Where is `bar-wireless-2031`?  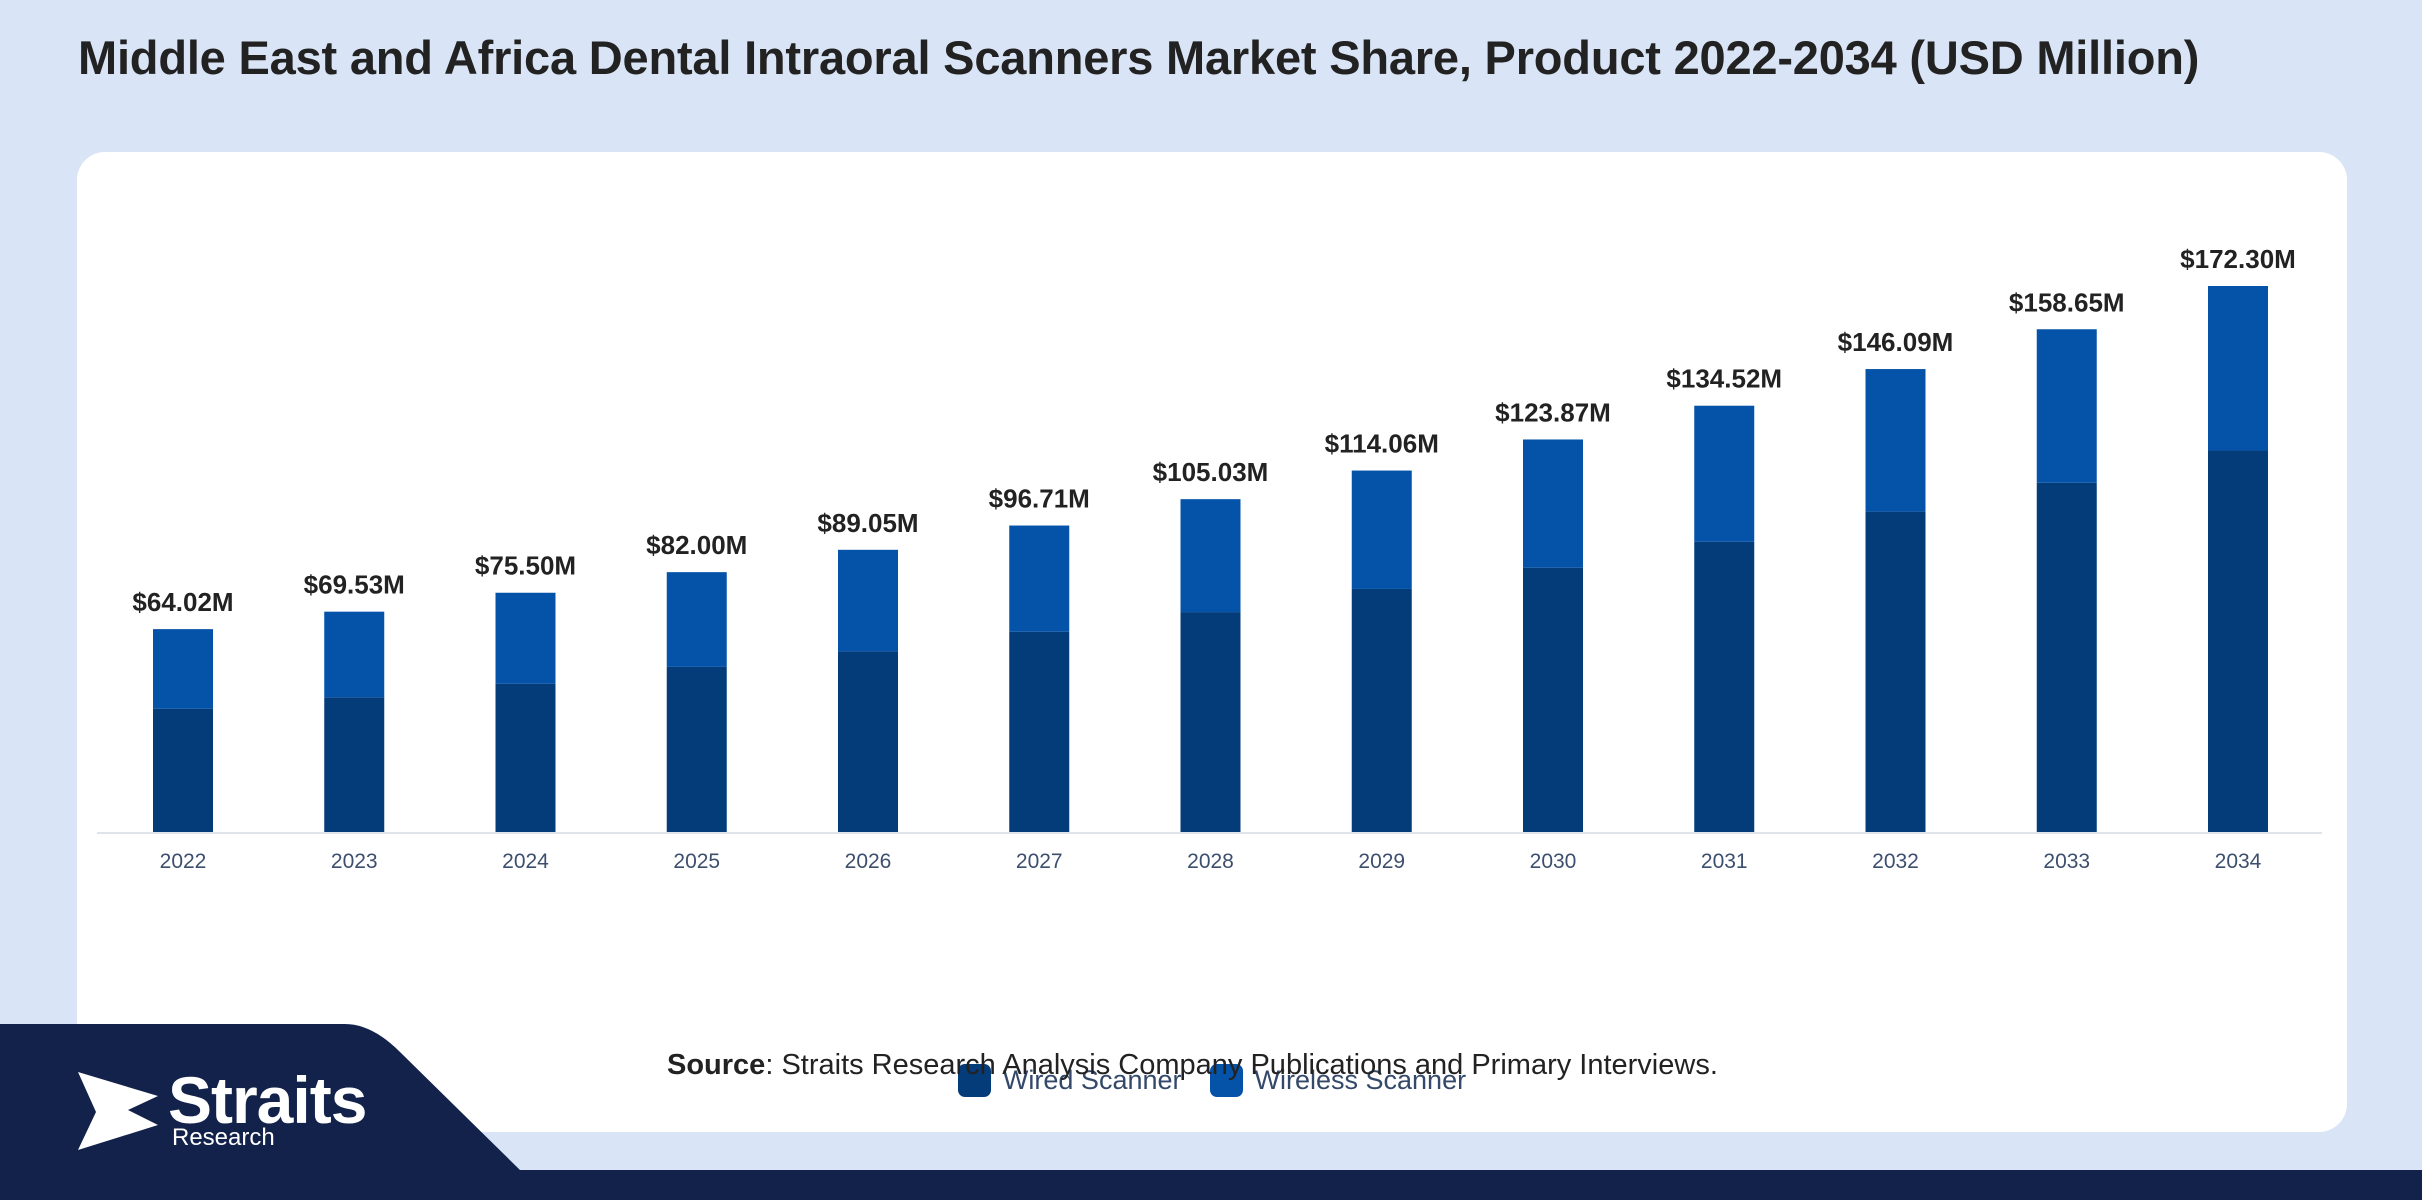 bar-wireless-2031 is located at coordinates (1724, 473).